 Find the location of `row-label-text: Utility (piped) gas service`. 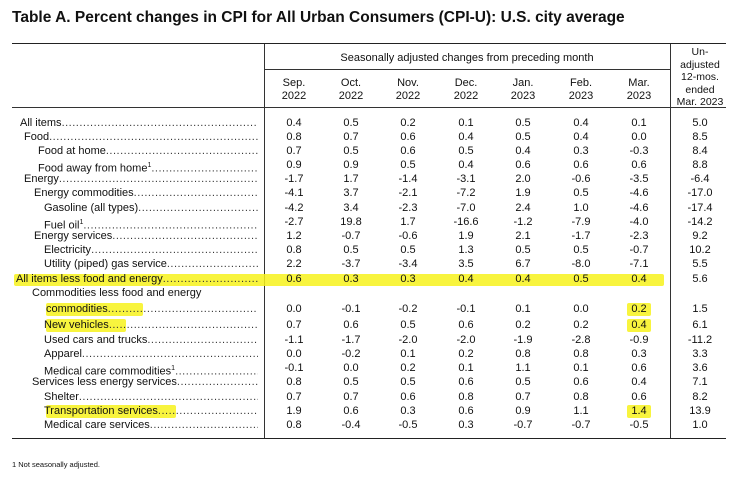

row-label-text: Utility (piped) gas service is located at coordinates (105, 264).